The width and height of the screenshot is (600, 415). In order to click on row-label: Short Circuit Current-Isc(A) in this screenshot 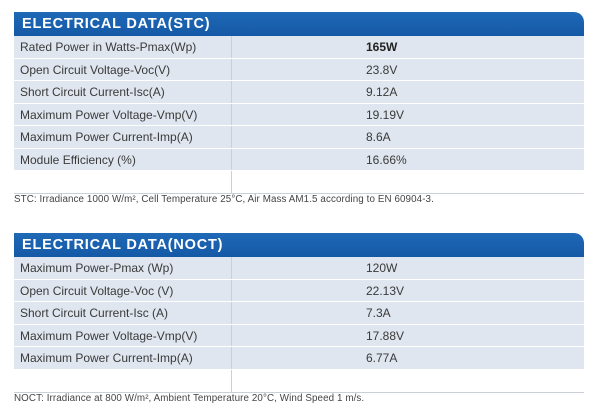, I will do `click(123, 92)`.